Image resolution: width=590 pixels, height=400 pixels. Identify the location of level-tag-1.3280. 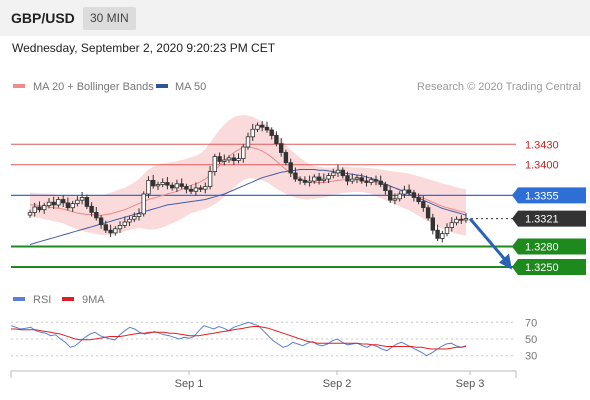
(549, 246).